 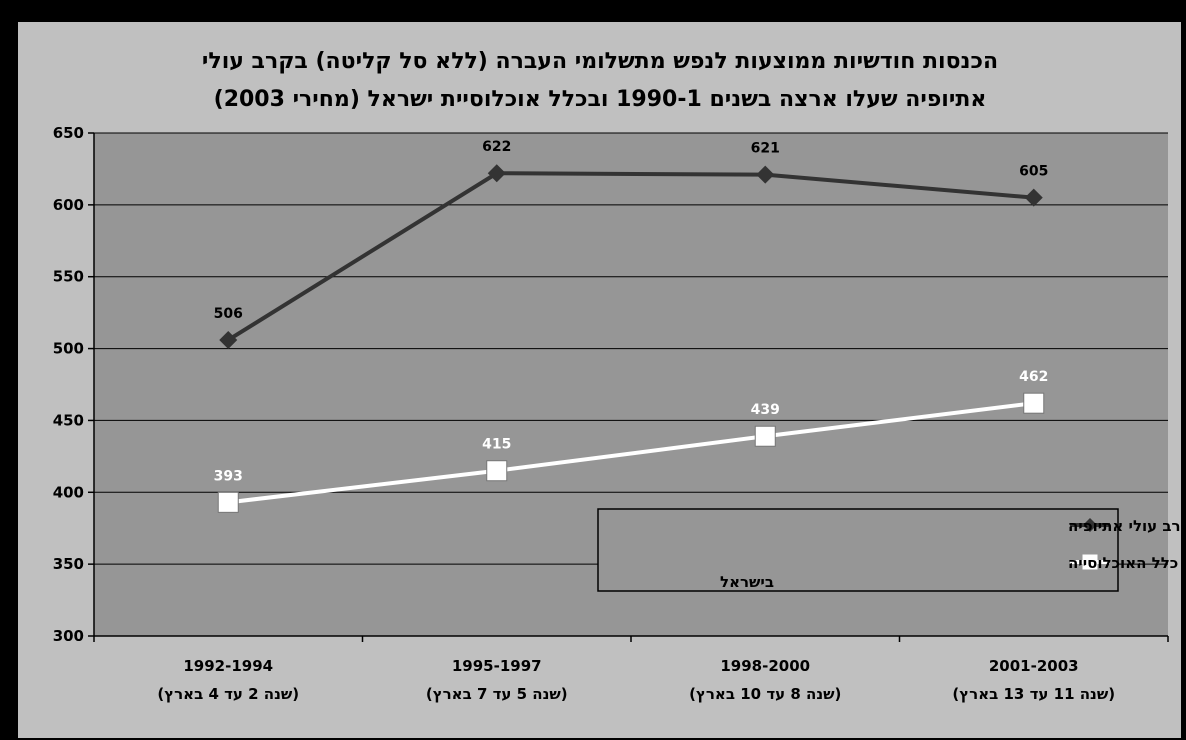 I want to click on y-tick-label: 550, so click(x=68, y=277).